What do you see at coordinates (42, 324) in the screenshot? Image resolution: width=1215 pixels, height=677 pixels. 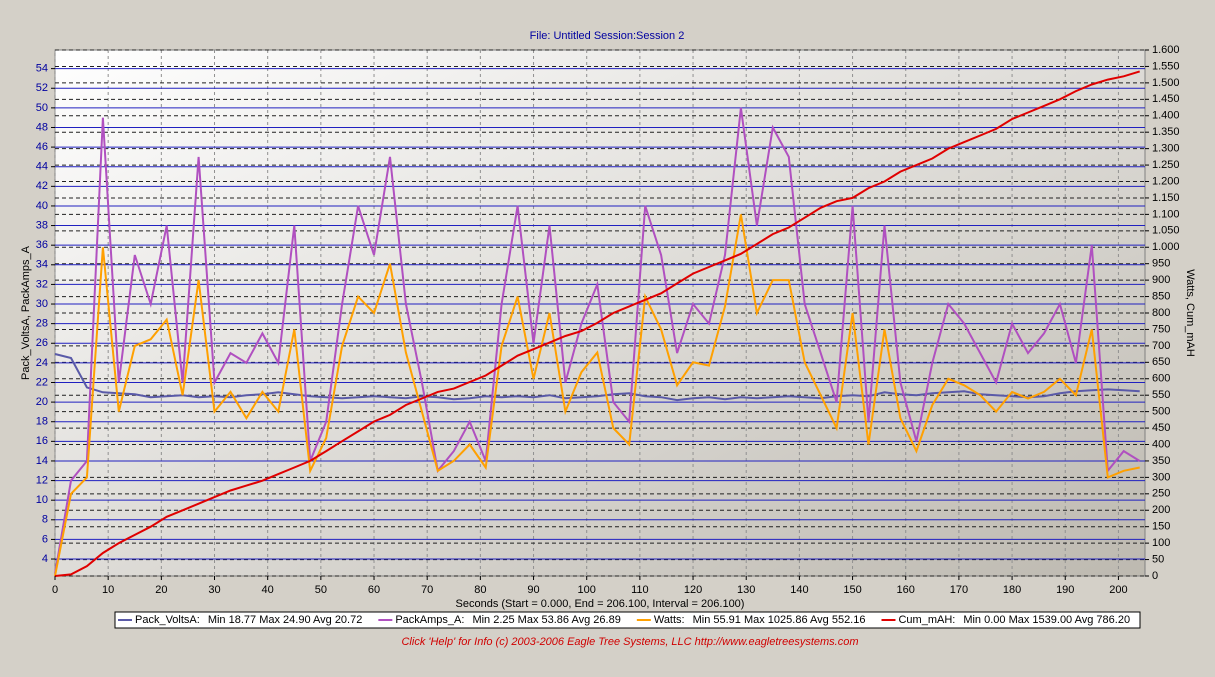 I see `y-tick-label: 28` at bounding box center [42, 324].